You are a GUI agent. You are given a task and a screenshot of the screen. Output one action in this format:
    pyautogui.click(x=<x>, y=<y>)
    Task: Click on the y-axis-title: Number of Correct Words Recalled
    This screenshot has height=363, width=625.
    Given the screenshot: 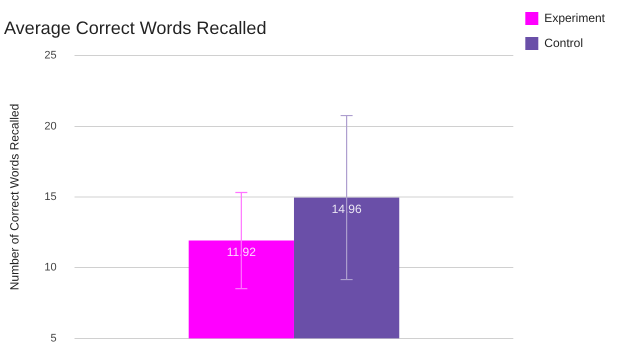 What is the action you would take?
    pyautogui.click(x=15, y=197)
    